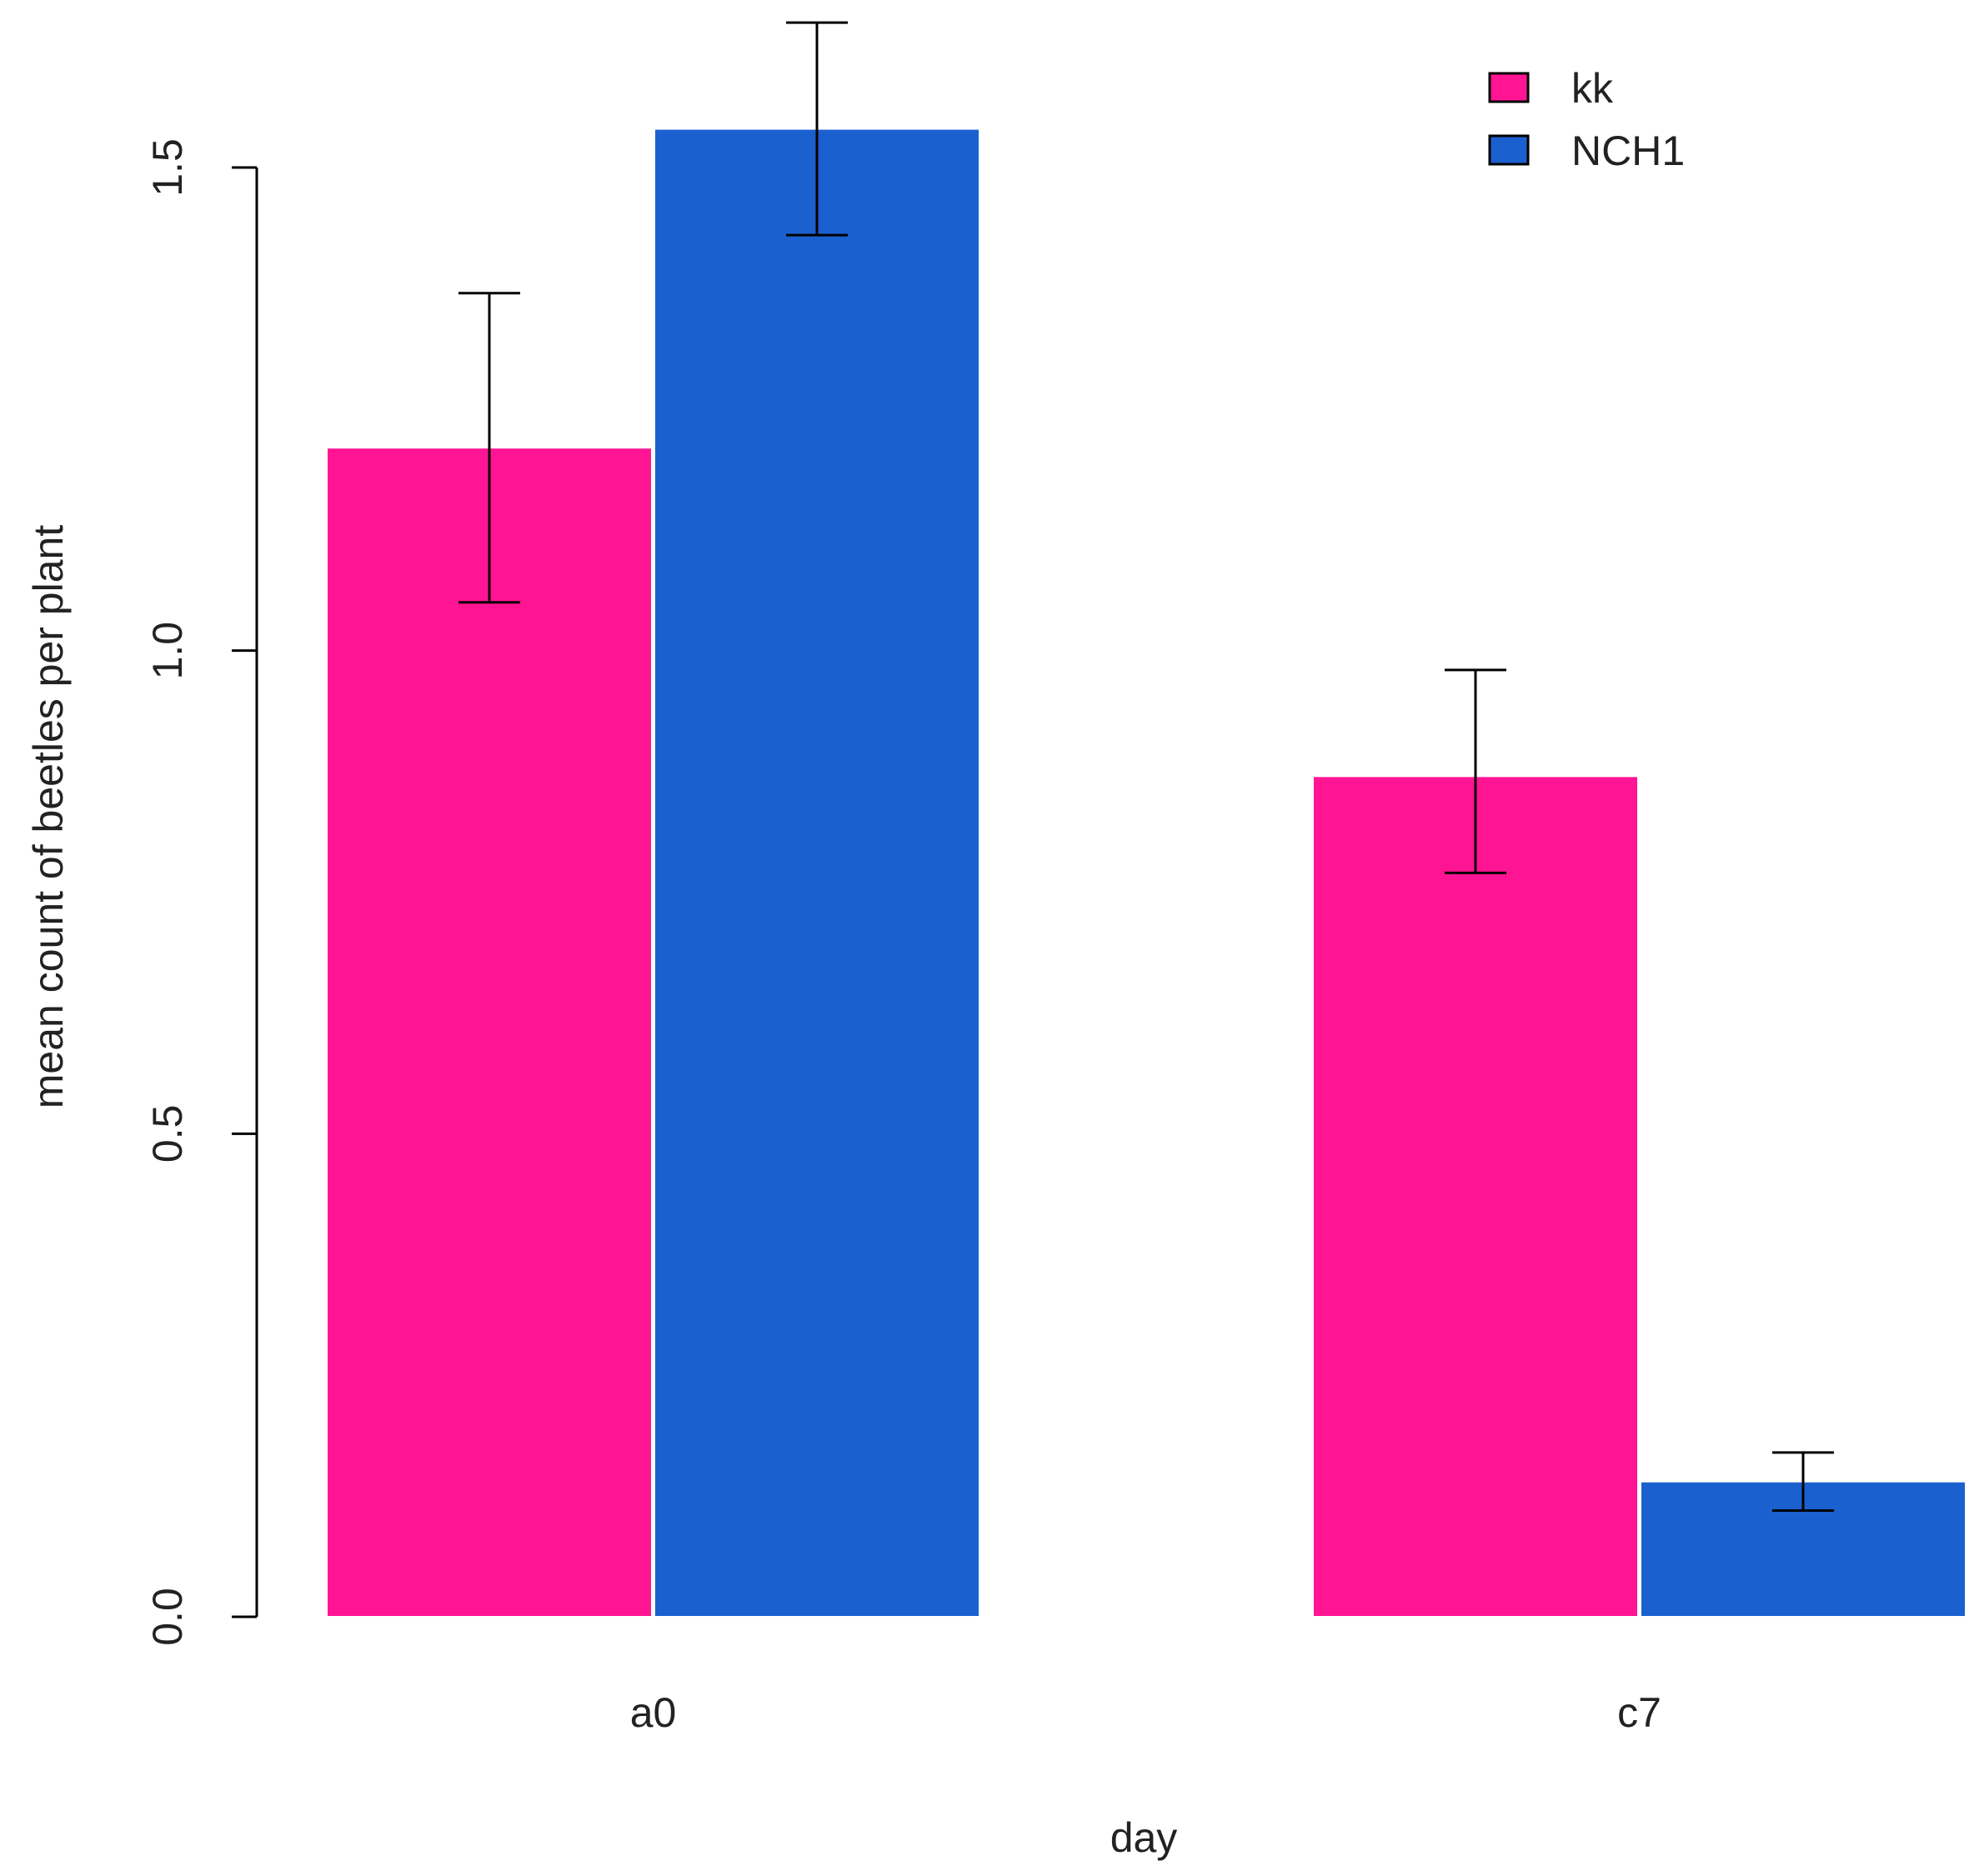 The width and height of the screenshot is (1984, 1876). I want to click on legend: kk NCH1, so click(1587, 119).